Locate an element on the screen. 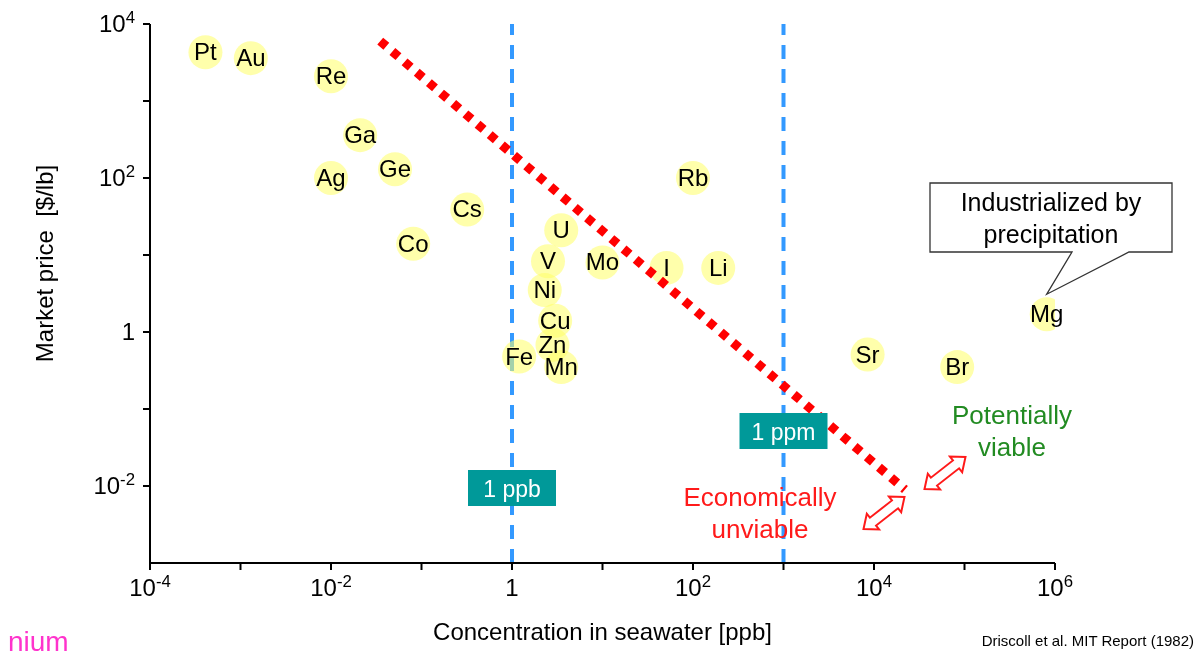 The width and height of the screenshot is (1196, 661). data-label: Ge is located at coordinates (395, 169).